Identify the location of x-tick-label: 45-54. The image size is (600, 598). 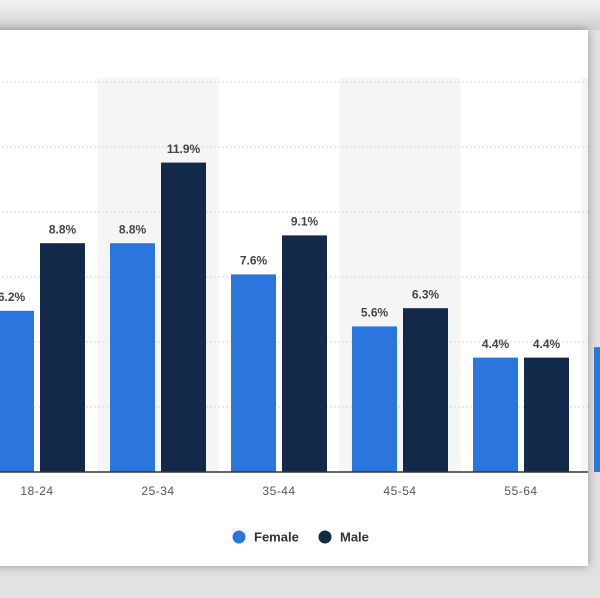
(399, 491).